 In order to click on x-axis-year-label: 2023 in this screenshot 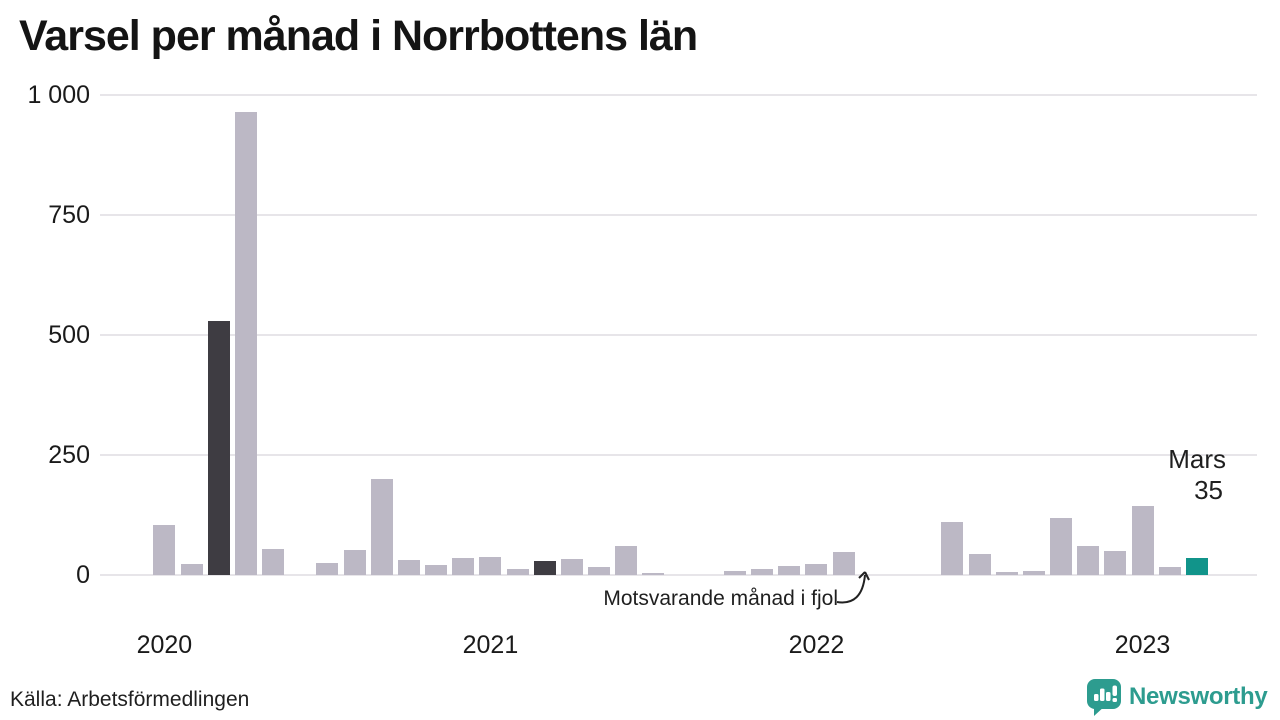, I will do `click(1142, 645)`.